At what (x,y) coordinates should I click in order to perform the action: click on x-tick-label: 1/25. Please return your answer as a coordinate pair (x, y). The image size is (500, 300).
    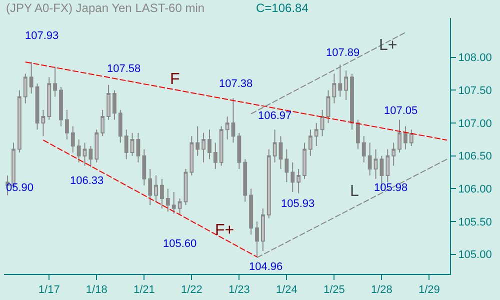
    Looking at the image, I should click on (334, 290).